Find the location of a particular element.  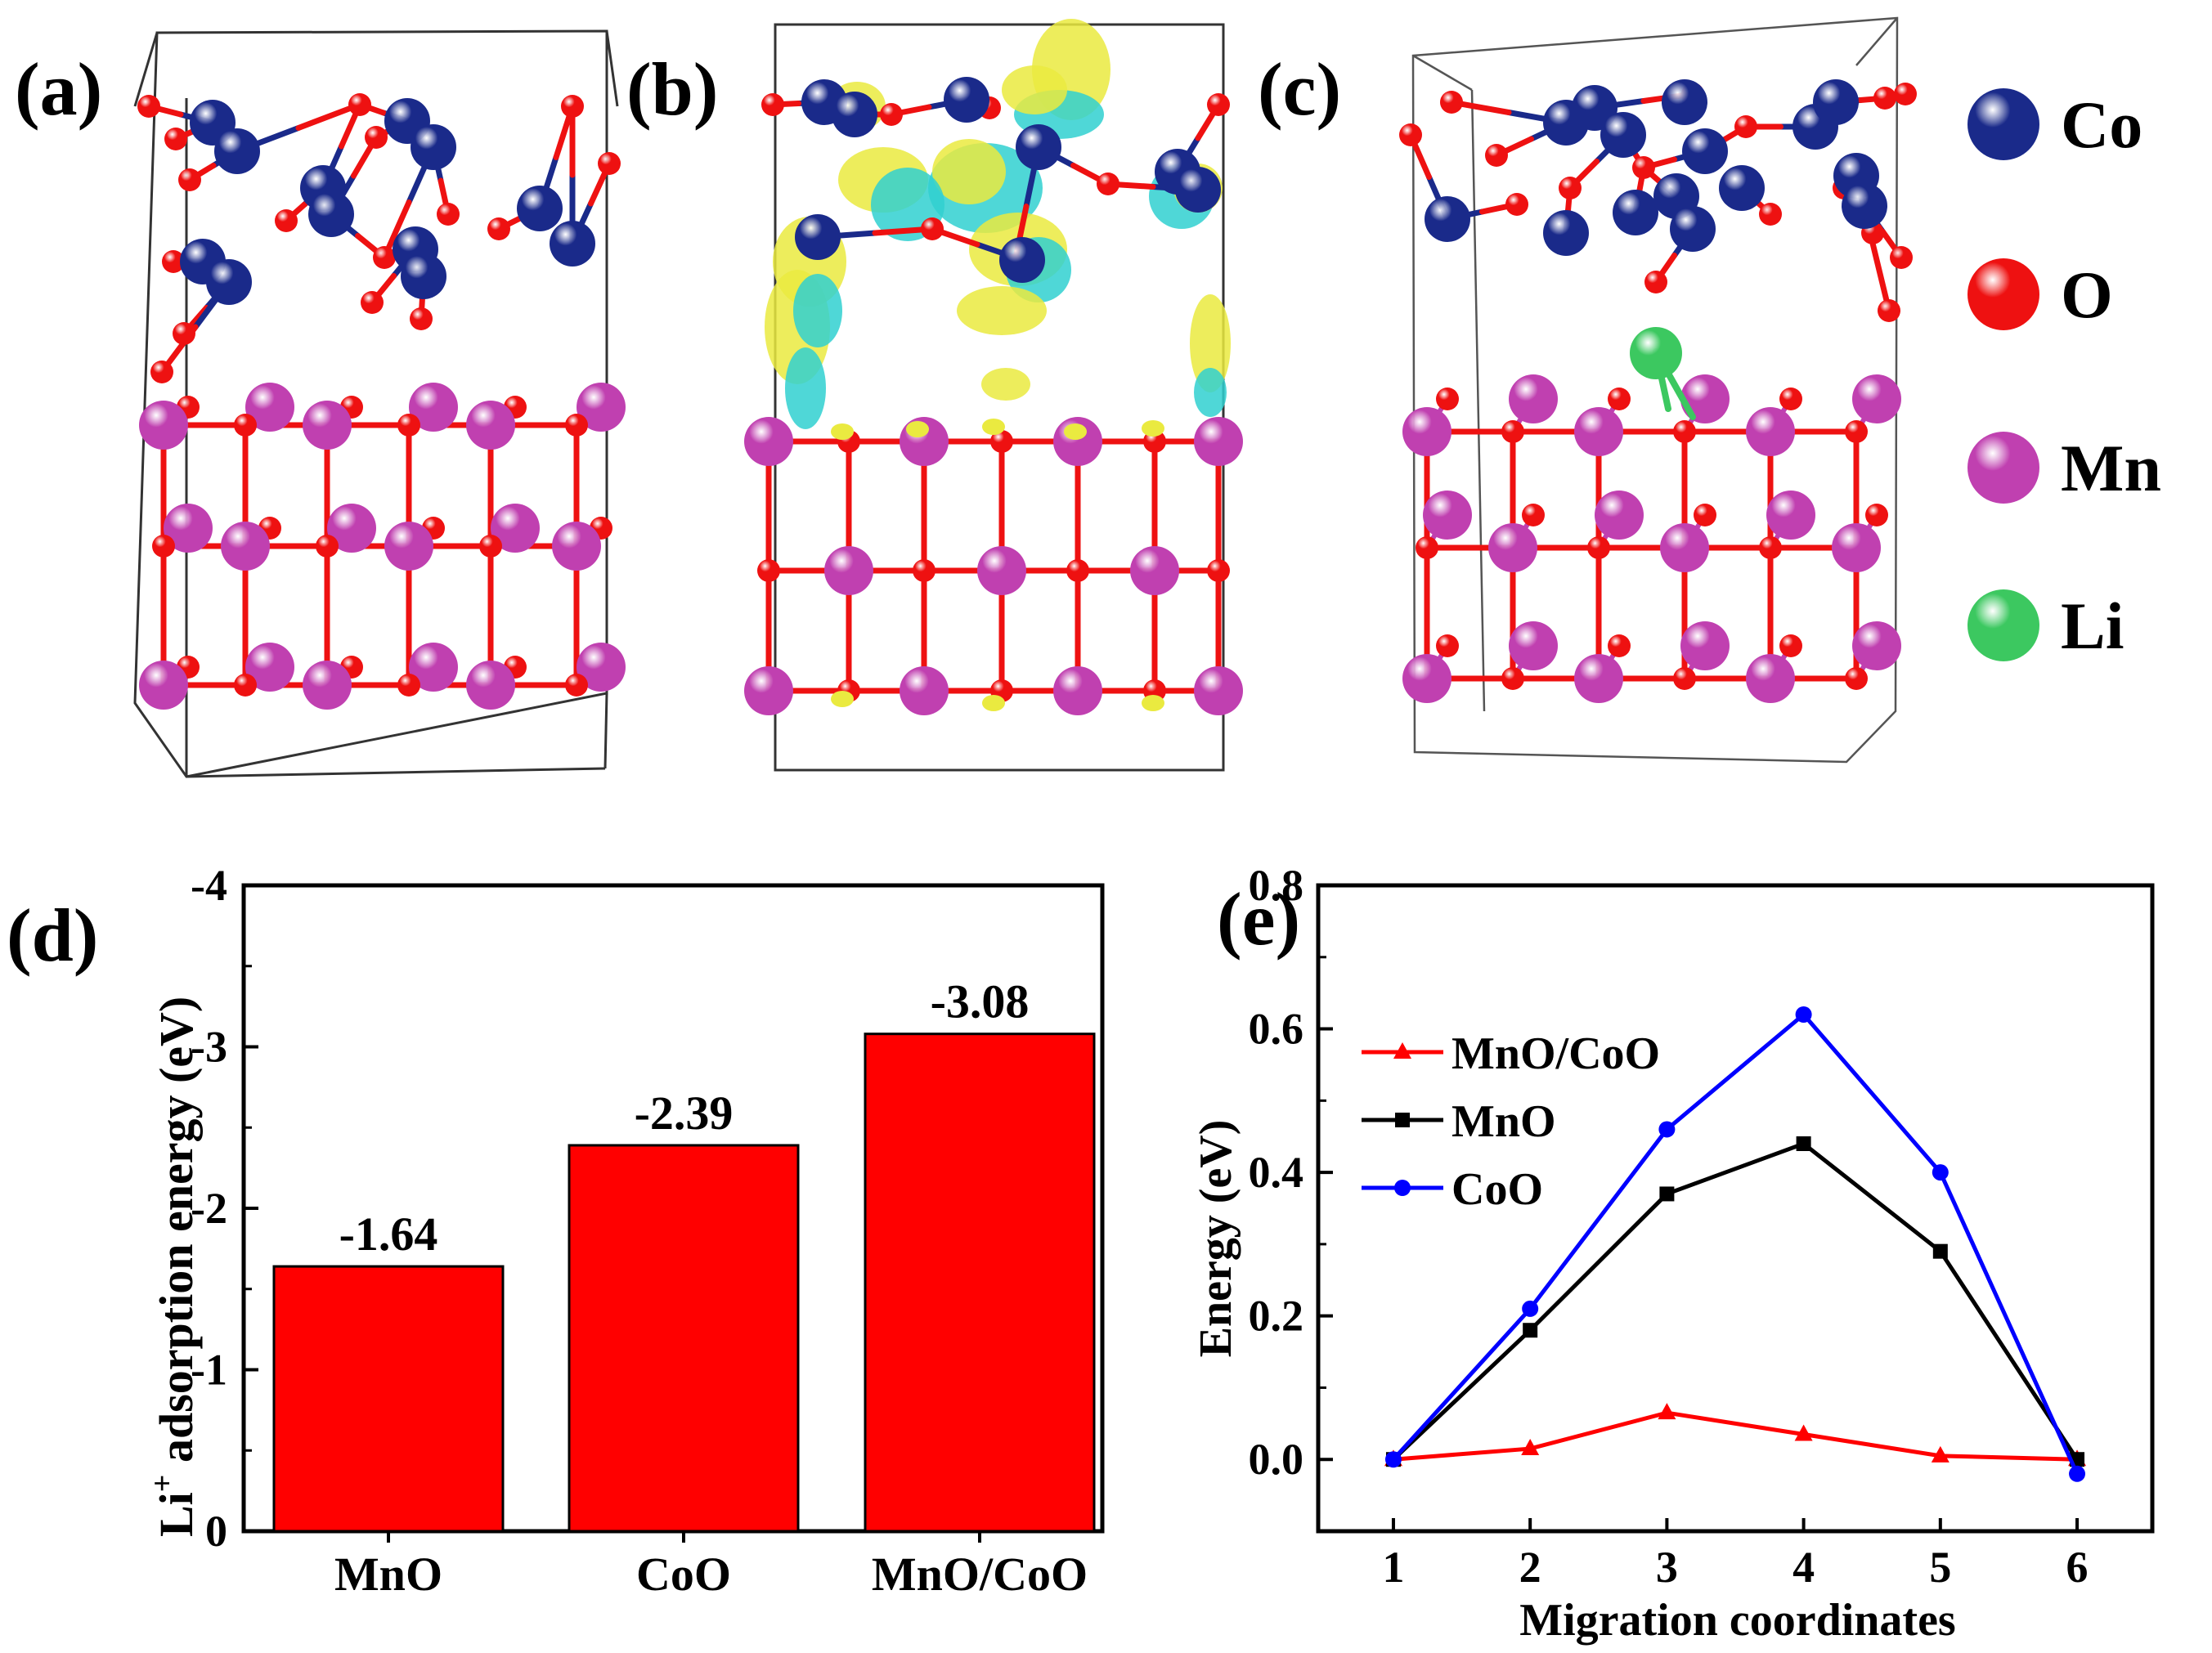

series-line-mno-coo is located at coordinates (1735, 1436).